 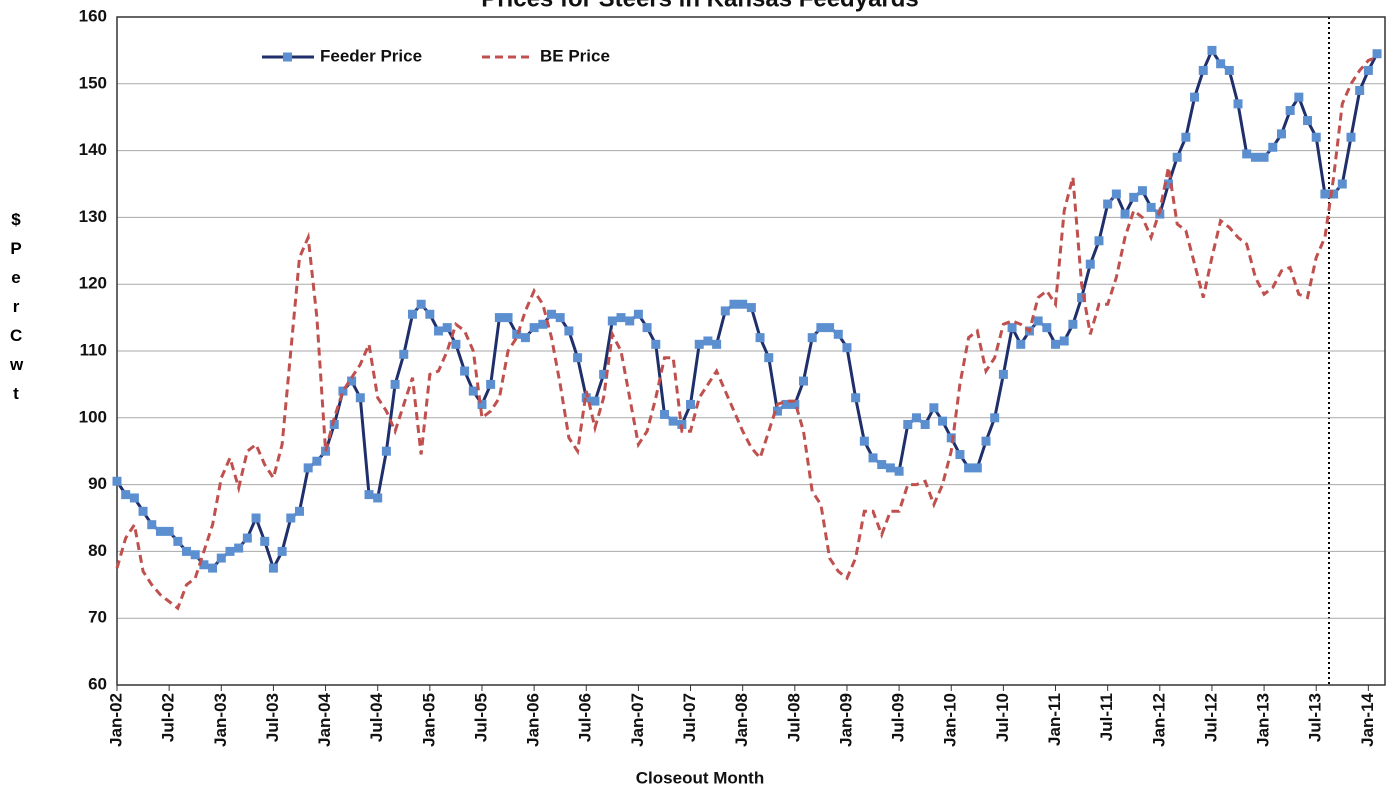 What do you see at coordinates (1367, 719) in the screenshot?
I see `x-tick-label: Jan-14` at bounding box center [1367, 719].